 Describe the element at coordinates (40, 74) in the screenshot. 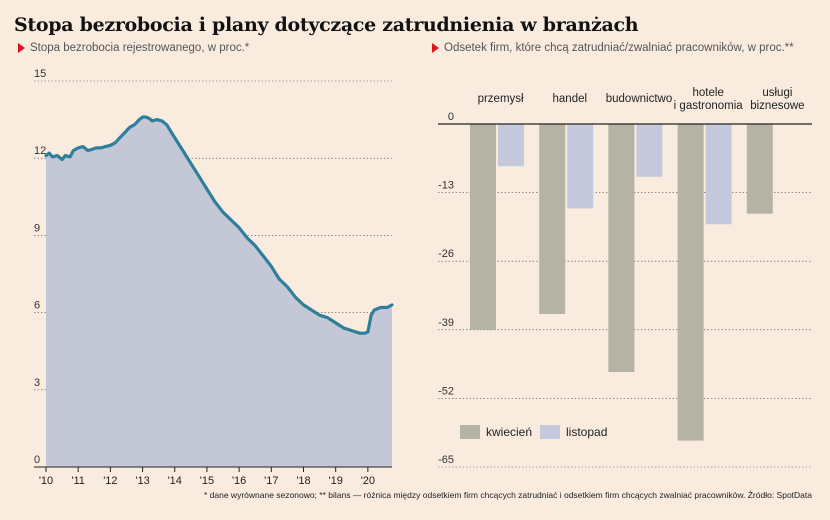

I see `y-tick-label: 15` at that location.